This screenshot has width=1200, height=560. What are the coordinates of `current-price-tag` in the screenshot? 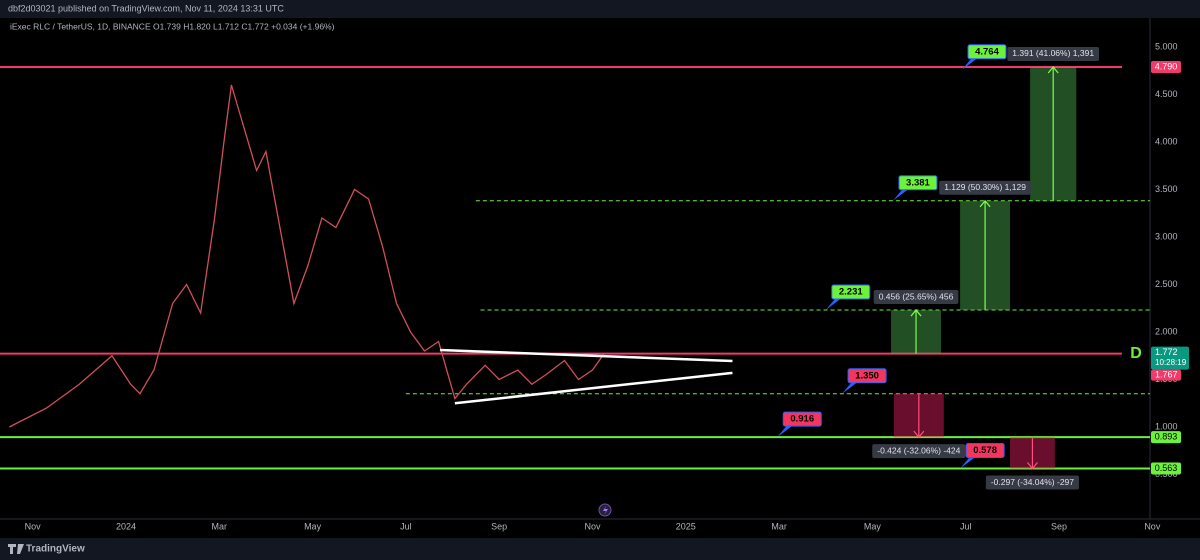 It's located at (1170, 358).